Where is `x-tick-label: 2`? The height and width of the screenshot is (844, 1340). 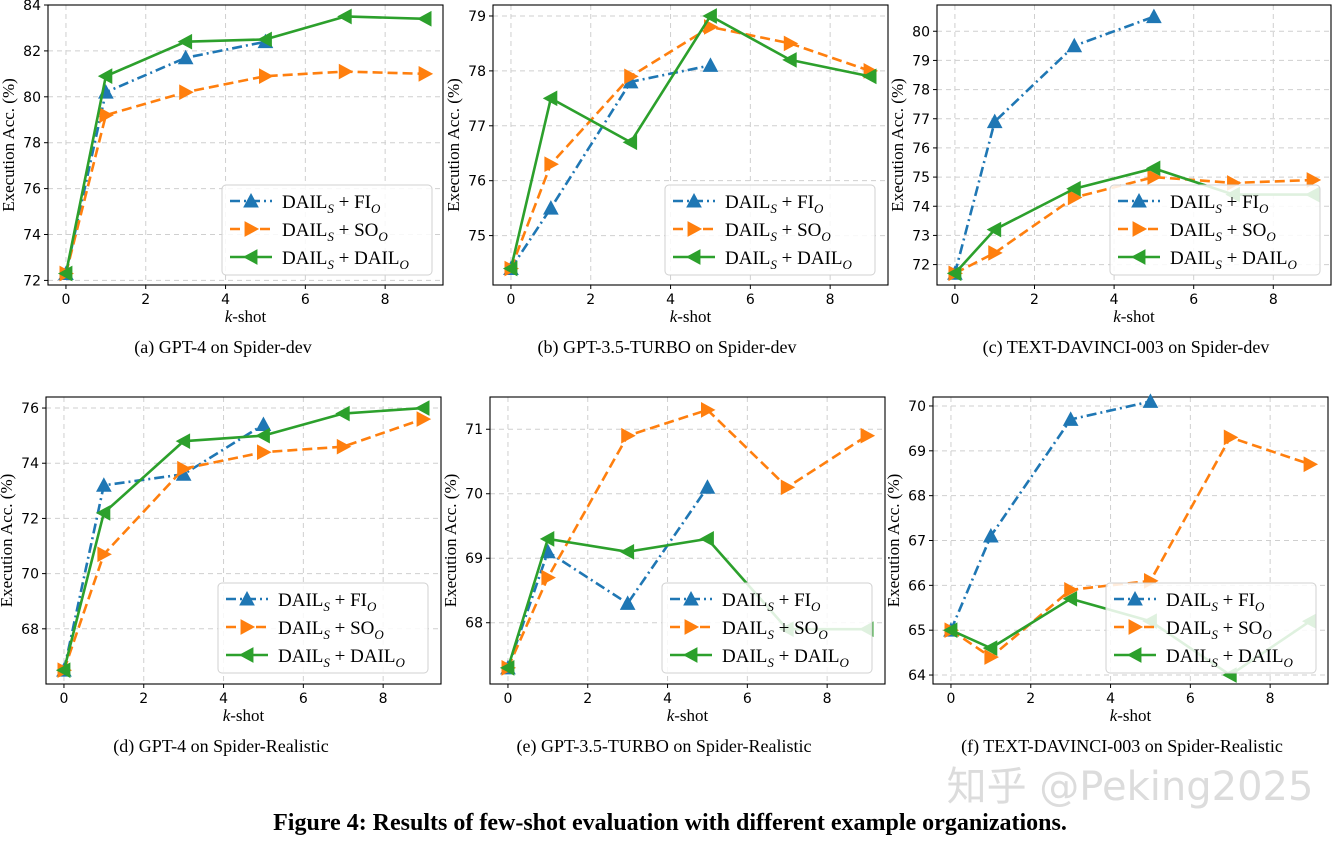
x-tick-label: 2 is located at coordinates (587, 699).